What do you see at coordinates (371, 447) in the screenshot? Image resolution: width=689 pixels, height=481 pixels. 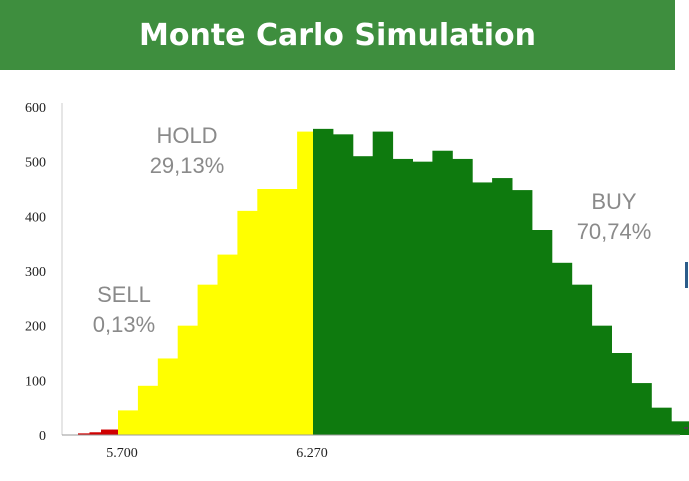 I see `x-axis: 5.700 6.270` at bounding box center [371, 447].